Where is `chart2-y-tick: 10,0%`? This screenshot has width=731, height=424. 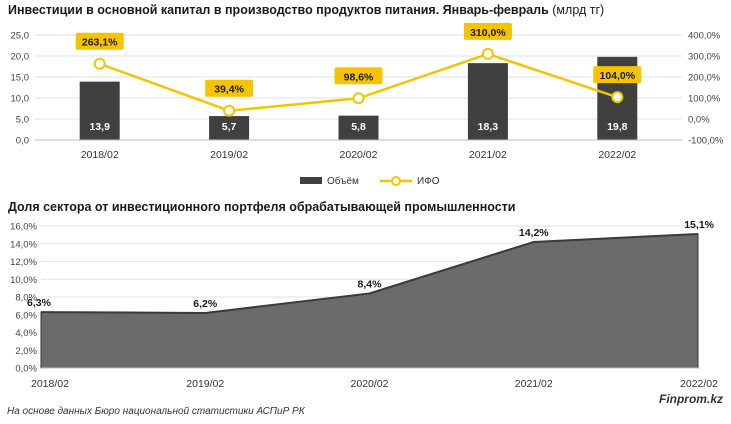 chart2-y-tick: 10,0% is located at coordinates (23, 280).